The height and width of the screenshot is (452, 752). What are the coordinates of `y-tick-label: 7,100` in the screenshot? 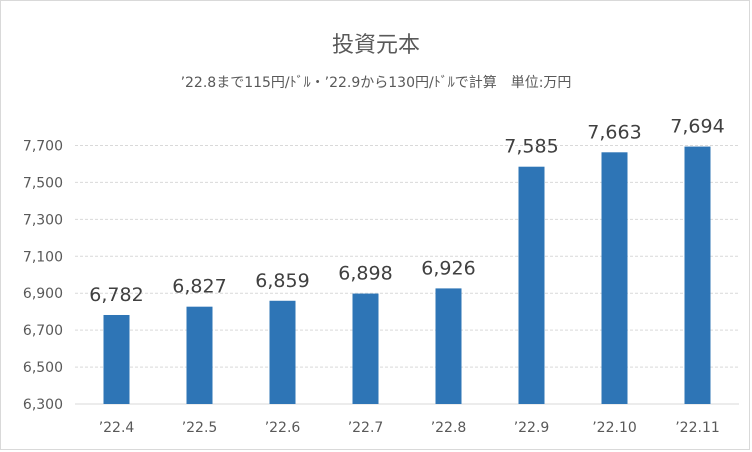 It's located at (43, 257).